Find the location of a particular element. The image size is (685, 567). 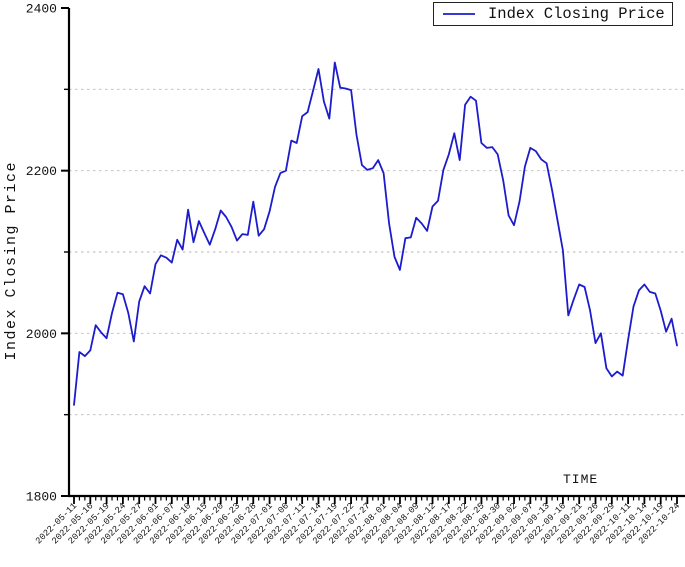

legend-box: Index Closing Price is located at coordinates (553, 14).